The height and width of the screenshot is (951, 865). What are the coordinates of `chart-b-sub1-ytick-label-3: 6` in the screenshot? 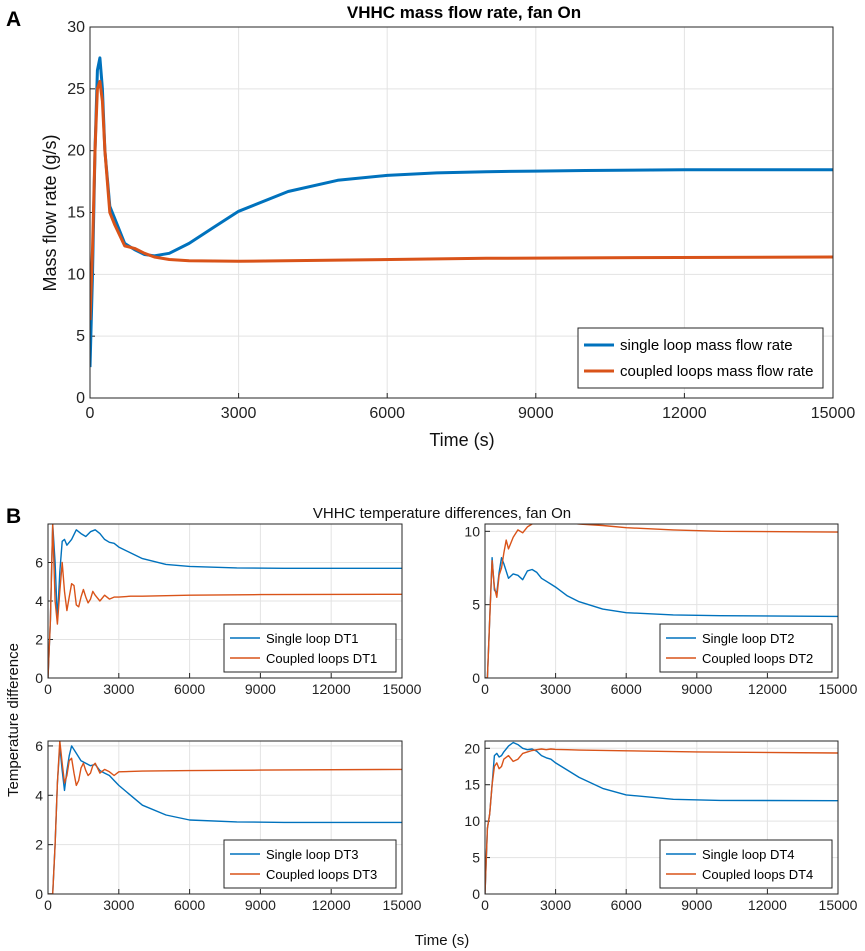 It's located at (39, 563).